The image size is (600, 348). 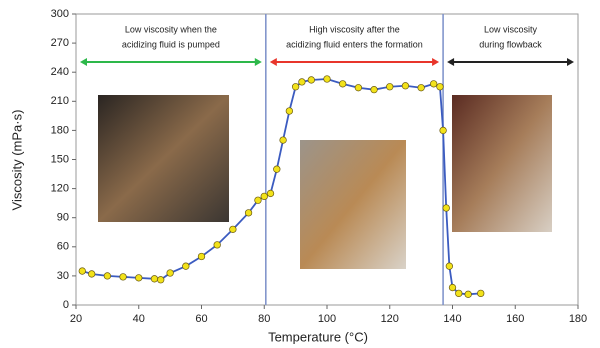 I want to click on x-tick-label: 40, so click(x=139, y=319).